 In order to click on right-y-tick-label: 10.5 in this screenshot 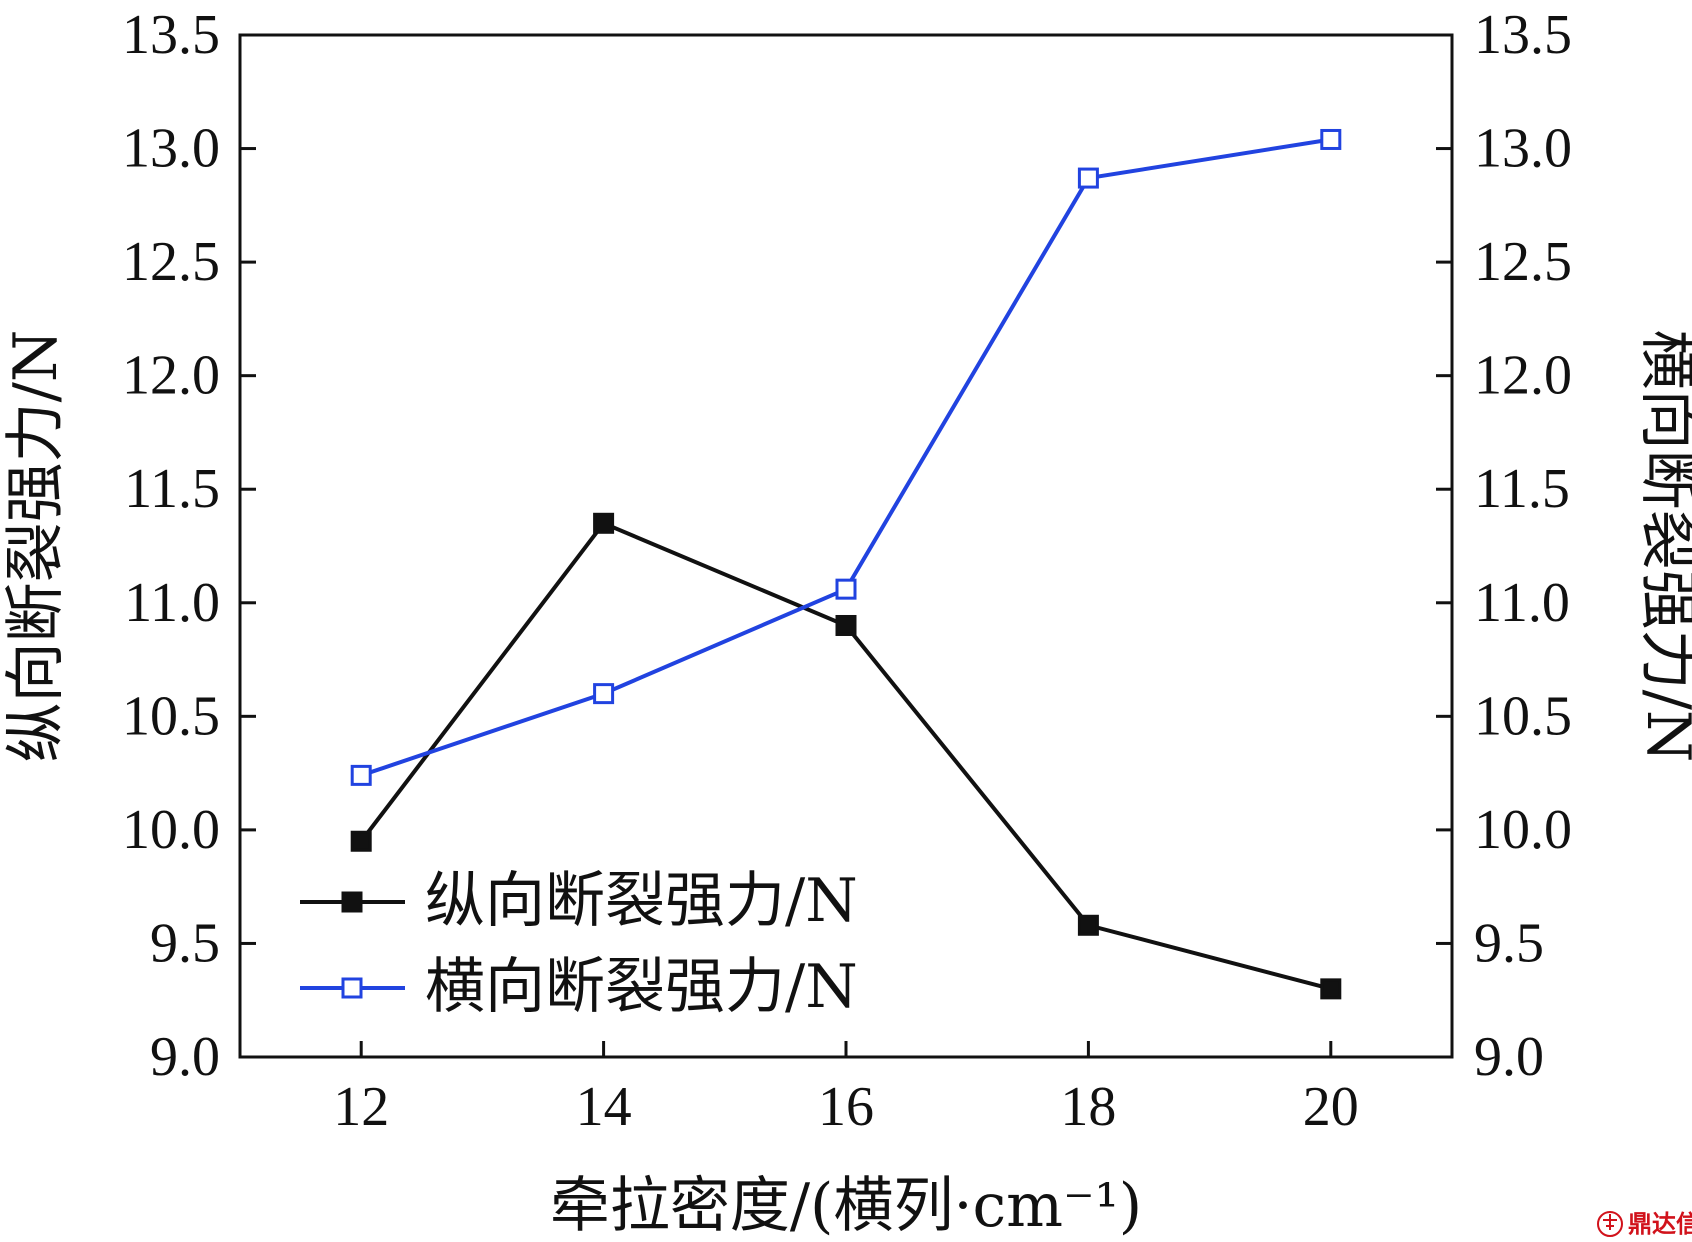, I will do `click(1523, 716)`.